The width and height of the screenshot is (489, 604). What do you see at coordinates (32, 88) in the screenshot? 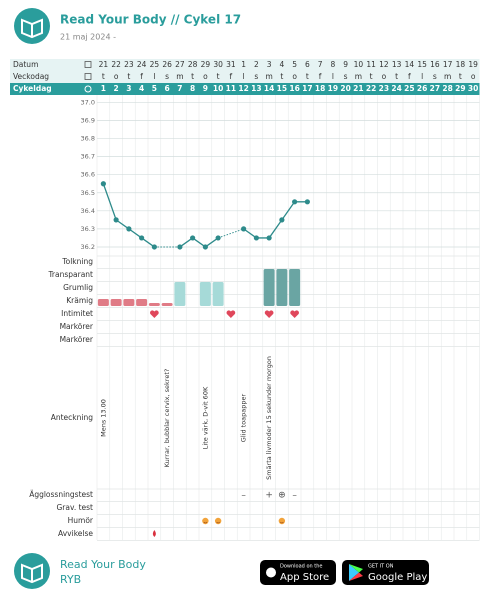
I see `row-label: Cykeldag` at bounding box center [32, 88].